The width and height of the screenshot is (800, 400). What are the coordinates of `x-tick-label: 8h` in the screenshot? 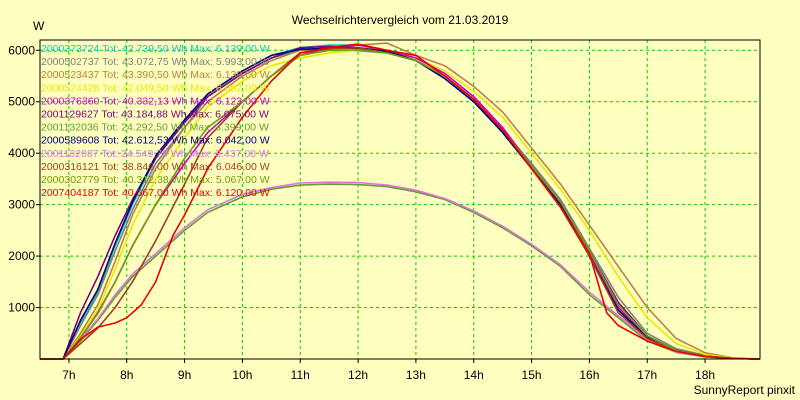 It's located at (126, 375).